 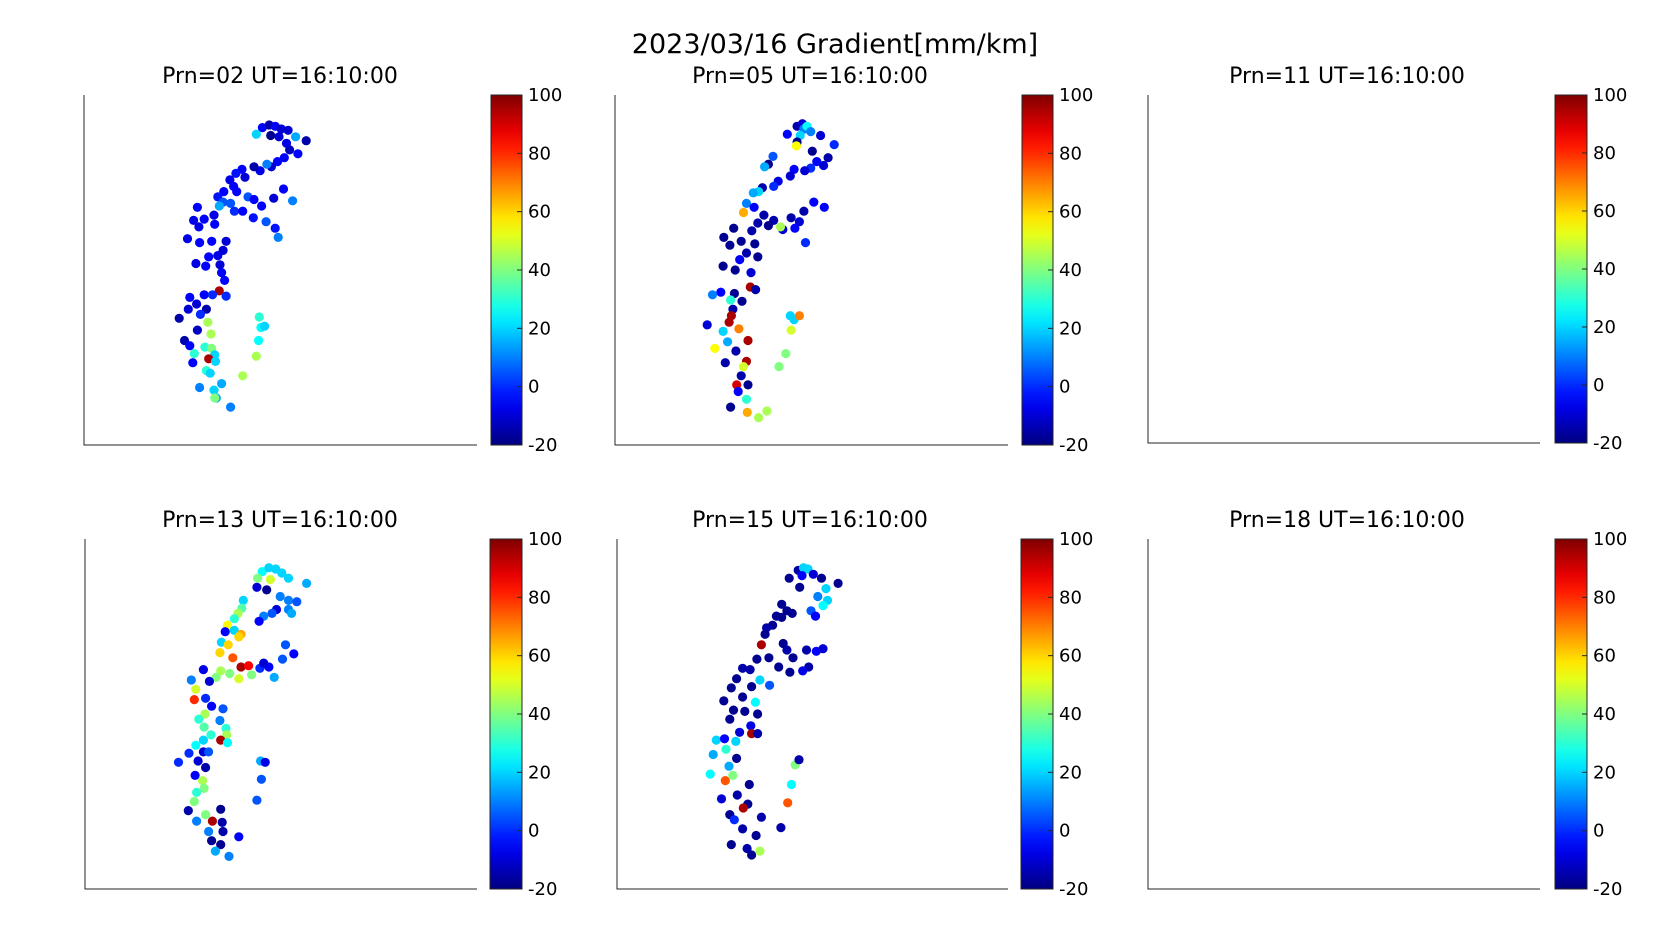 I want to click on panel-1: Prn=02 UT=16:10:00 100 80 60 40 20 0 -20, so click(x=322, y=260).